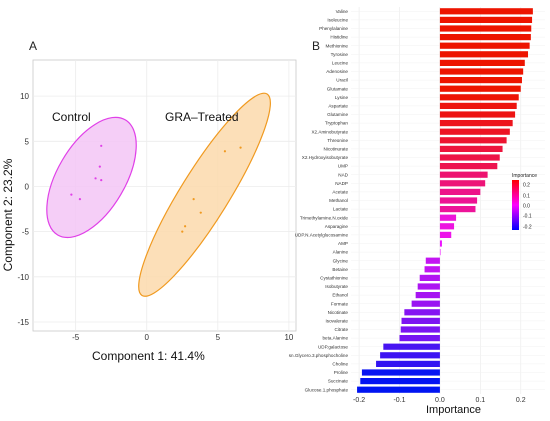 The width and height of the screenshot is (550, 421). Describe the element at coordinates (336, 286) in the screenshot. I see `importance-category-label: Isobutyrate` at that location.